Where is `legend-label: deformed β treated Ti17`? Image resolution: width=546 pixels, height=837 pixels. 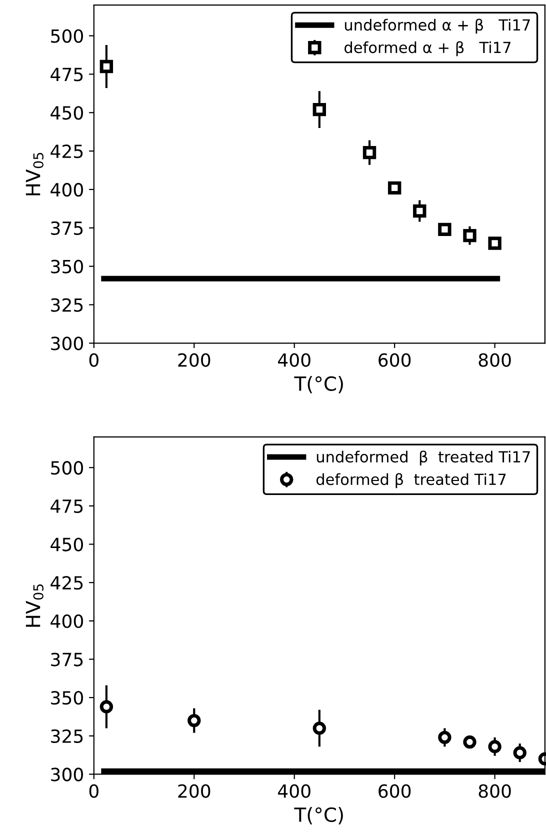
legend-label: deformed β treated Ti17 is located at coordinates (411, 480).